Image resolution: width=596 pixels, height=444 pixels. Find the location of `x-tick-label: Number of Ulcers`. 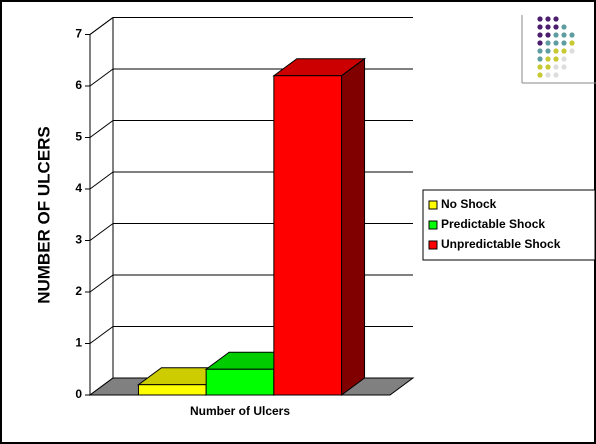

x-tick-label: Number of Ulcers is located at coordinates (240, 411).